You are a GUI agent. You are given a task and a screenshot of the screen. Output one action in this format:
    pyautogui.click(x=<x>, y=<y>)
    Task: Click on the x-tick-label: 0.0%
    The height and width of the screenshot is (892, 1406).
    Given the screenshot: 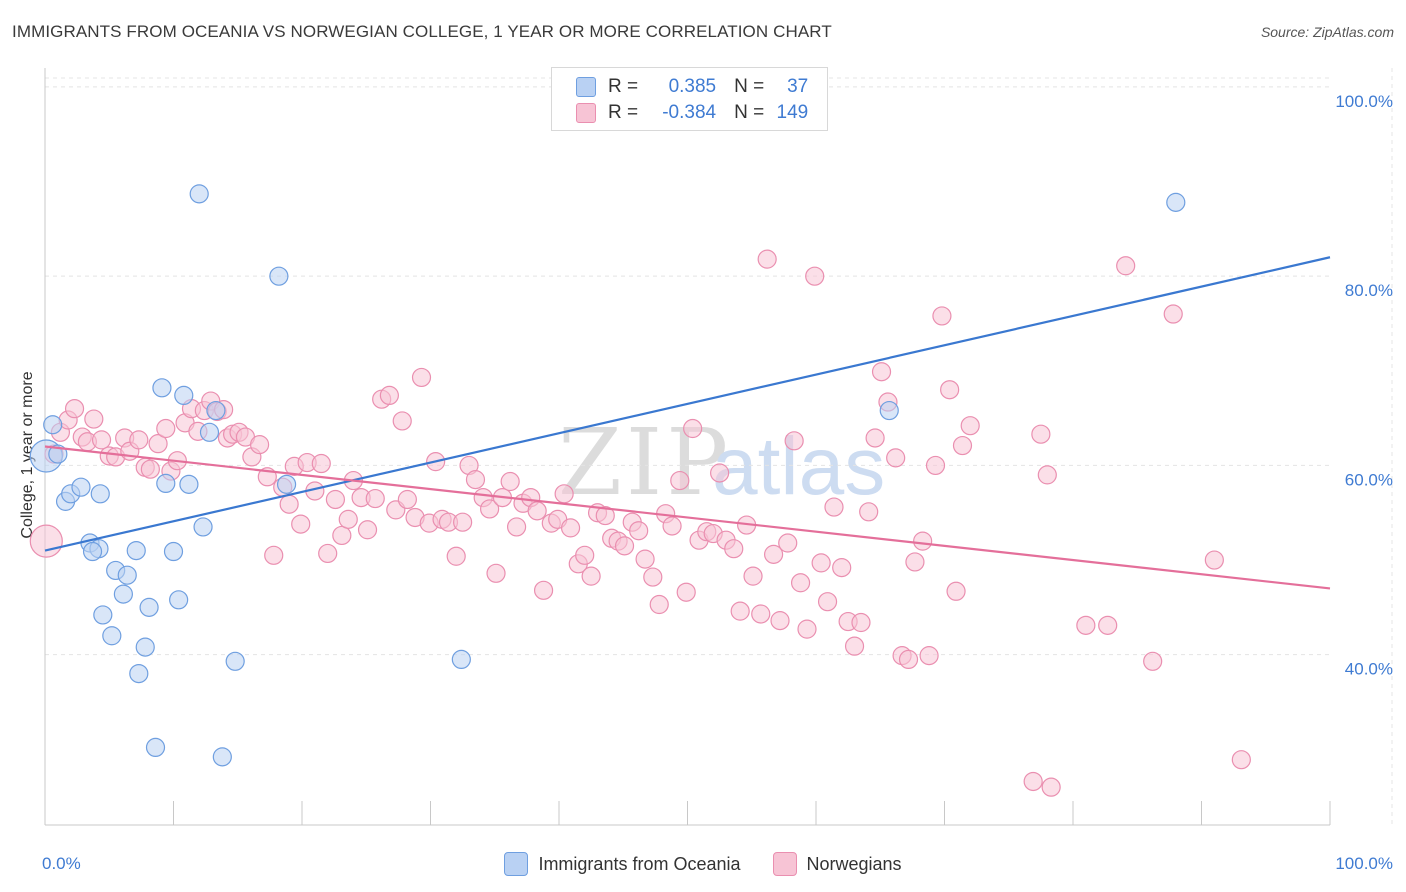 What is the action you would take?
    pyautogui.click(x=61, y=863)
    